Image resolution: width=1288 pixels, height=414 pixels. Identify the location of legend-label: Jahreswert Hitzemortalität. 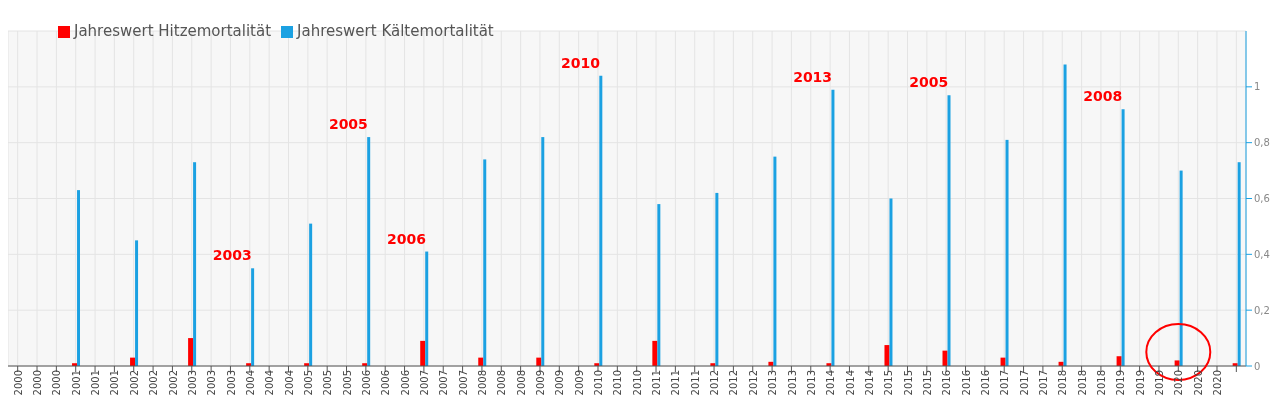
(173, 31).